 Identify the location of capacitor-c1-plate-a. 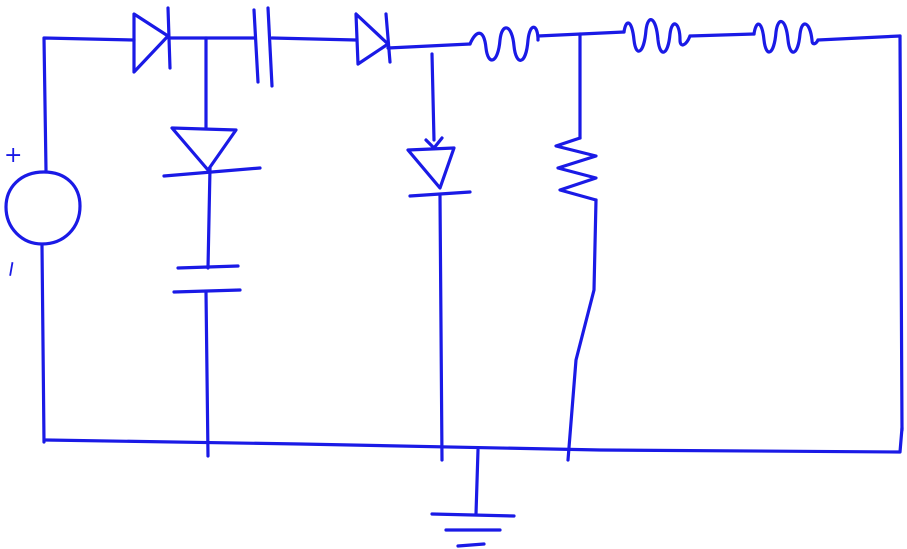
(256, 46).